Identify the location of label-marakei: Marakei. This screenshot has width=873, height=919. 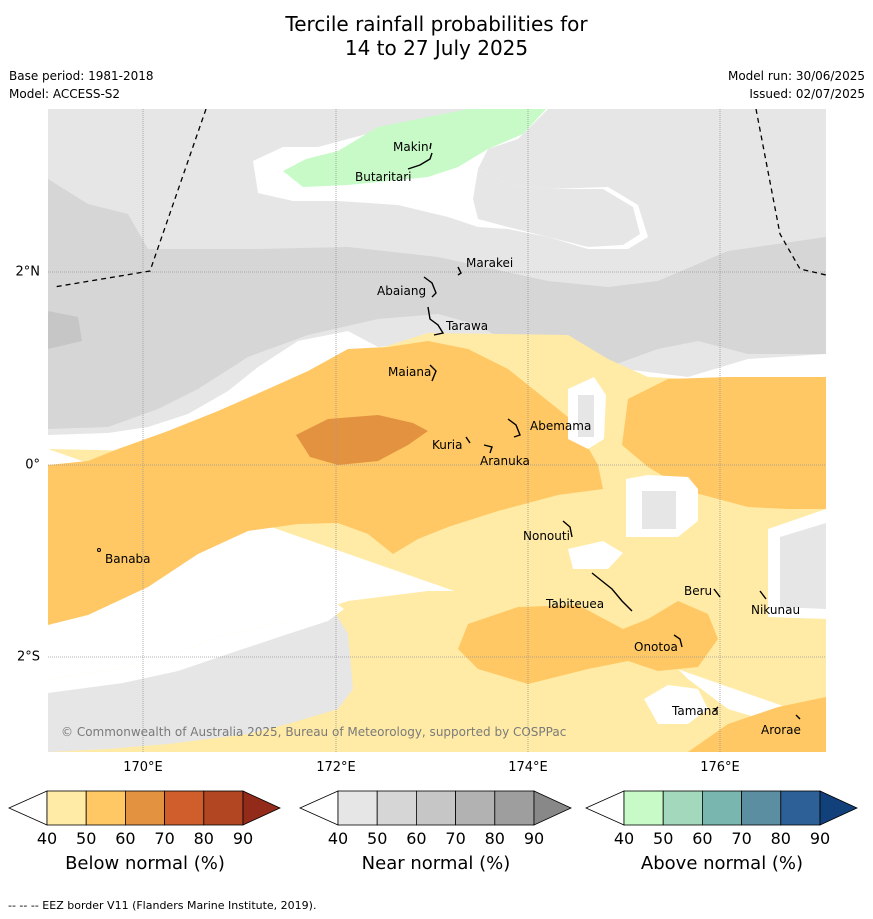
(489, 263).